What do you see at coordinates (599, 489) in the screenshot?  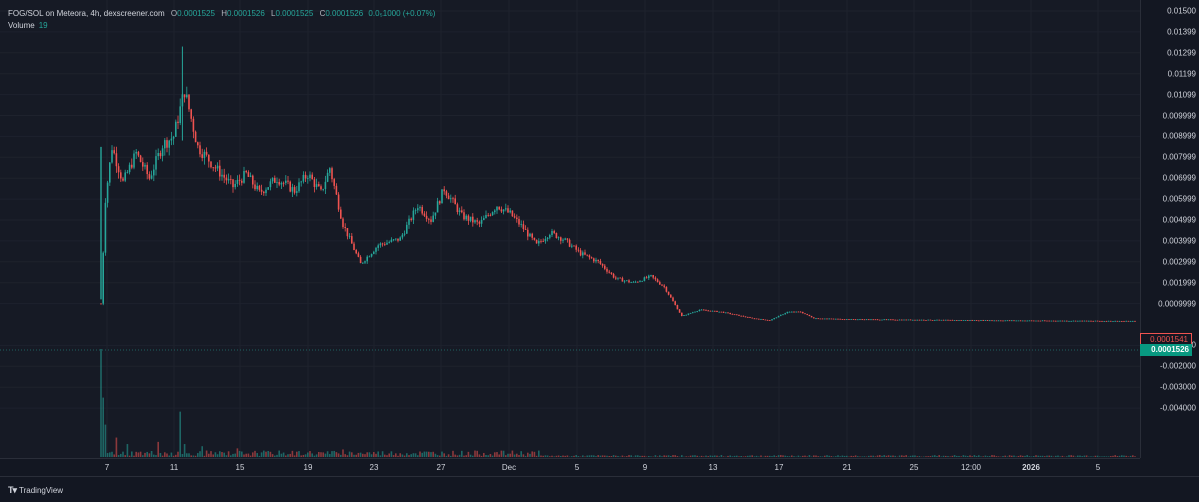 I see `footer: T▾ TradingView` at bounding box center [599, 489].